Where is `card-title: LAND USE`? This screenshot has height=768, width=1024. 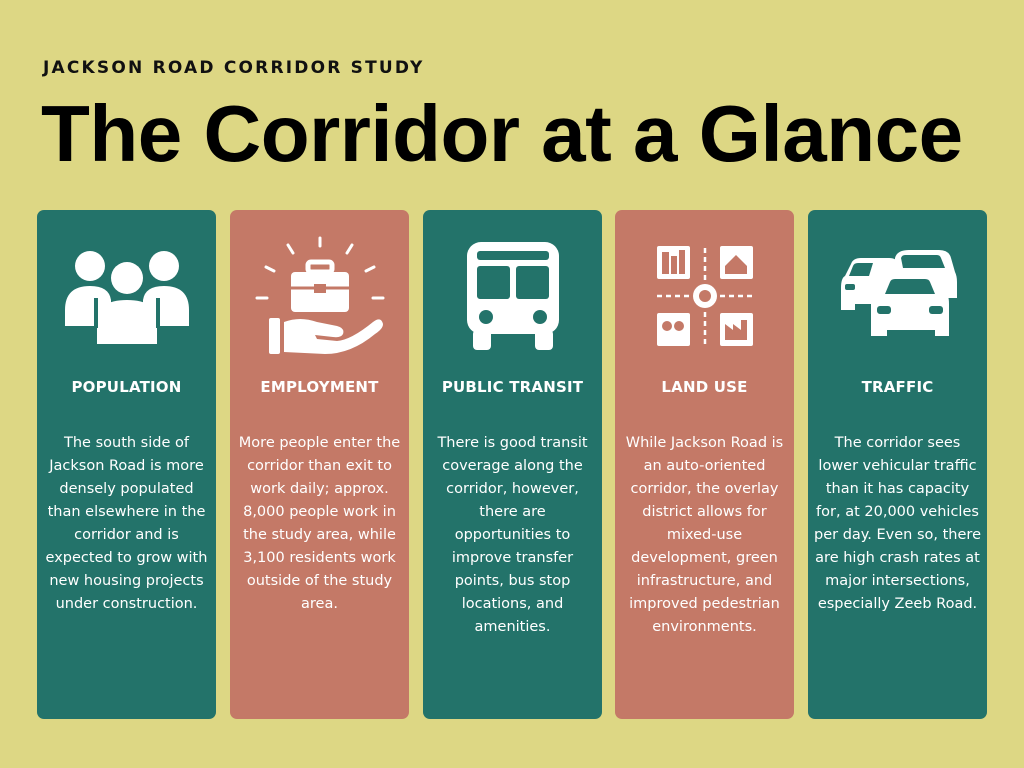 card-title: LAND USE is located at coordinates (704, 387).